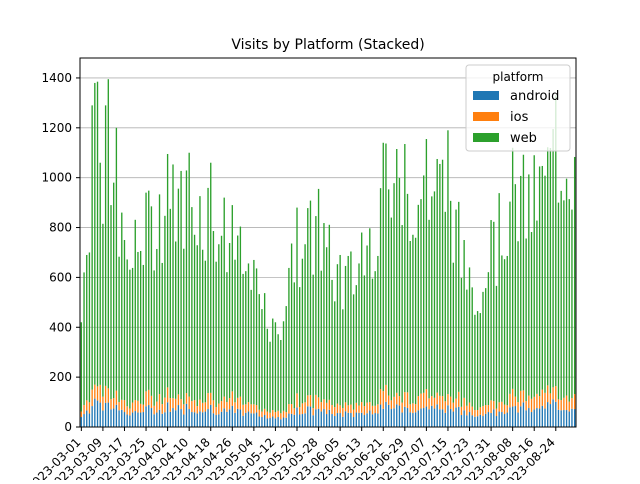  I want to click on legend-label-ios: ios, so click(519, 117).